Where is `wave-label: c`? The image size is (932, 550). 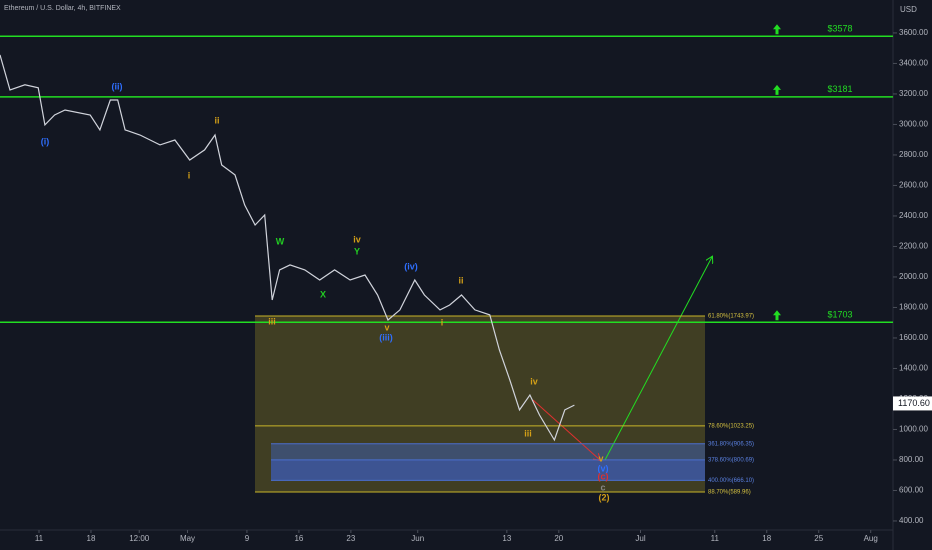
wave-label: c is located at coordinates (602, 487).